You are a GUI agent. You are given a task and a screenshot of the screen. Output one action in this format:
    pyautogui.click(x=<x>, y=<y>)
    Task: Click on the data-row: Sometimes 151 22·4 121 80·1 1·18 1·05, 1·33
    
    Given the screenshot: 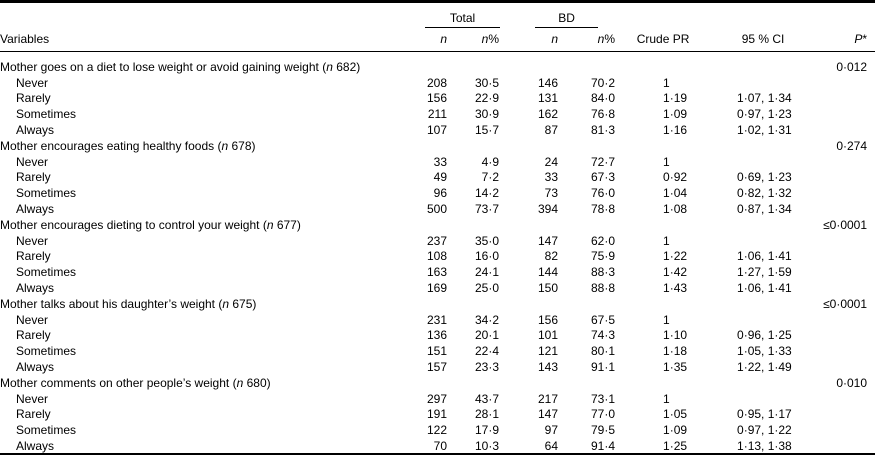 What is the action you would take?
    pyautogui.click(x=437, y=352)
    